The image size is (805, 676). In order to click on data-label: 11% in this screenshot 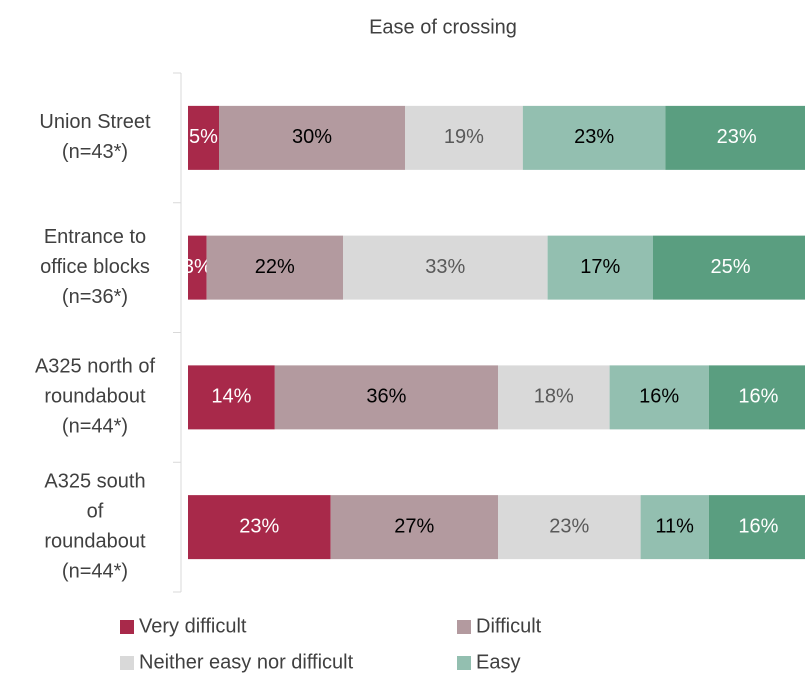, I will do `click(674, 526)`.